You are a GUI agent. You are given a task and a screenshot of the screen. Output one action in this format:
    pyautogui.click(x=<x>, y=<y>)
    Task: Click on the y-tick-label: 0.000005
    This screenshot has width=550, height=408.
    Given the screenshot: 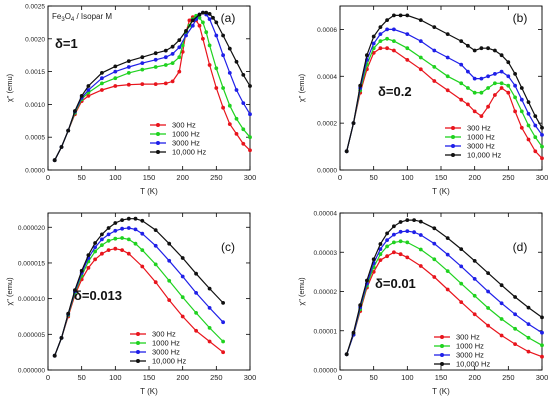 What is the action you would take?
    pyautogui.click(x=31, y=335)
    